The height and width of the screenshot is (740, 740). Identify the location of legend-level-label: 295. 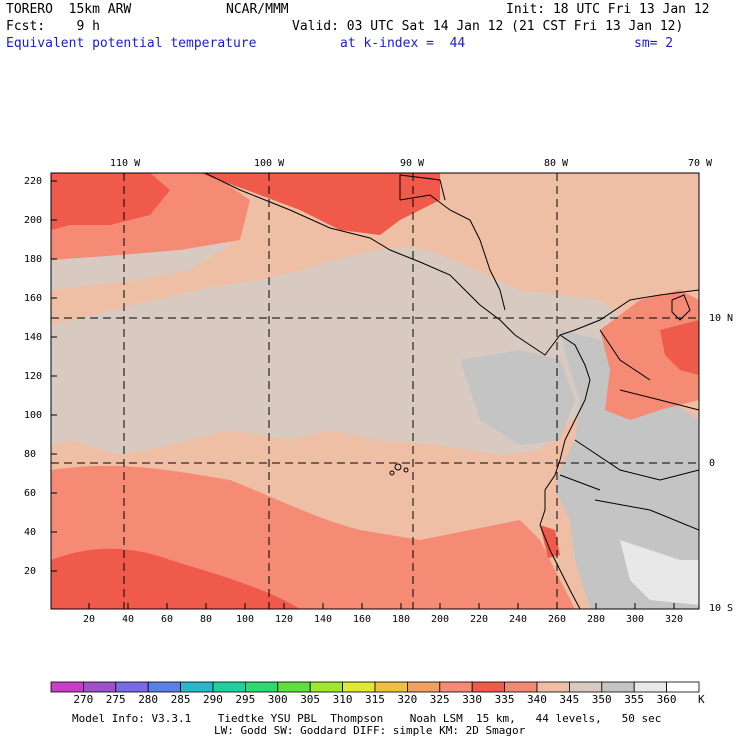
(245, 699).